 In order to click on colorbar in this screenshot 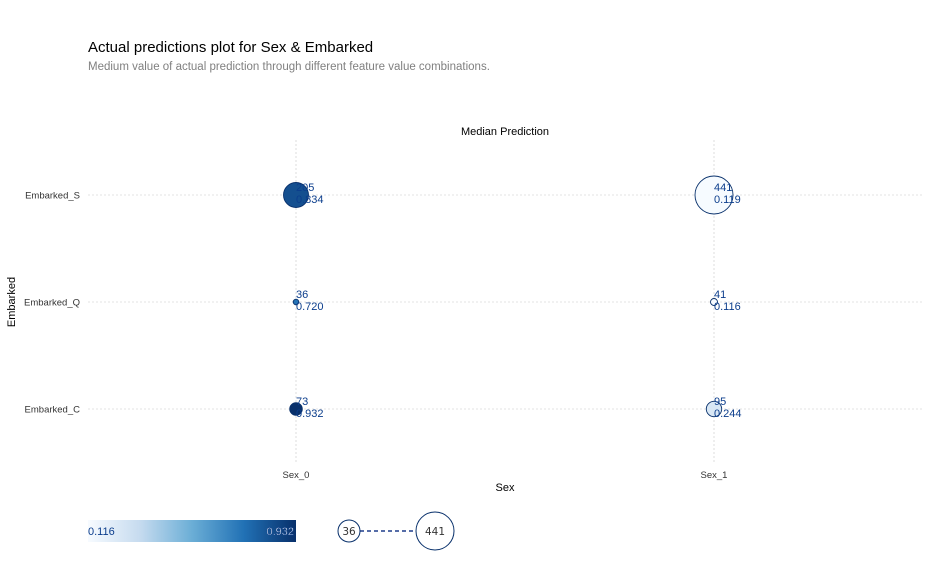, I will do `click(192, 531)`.